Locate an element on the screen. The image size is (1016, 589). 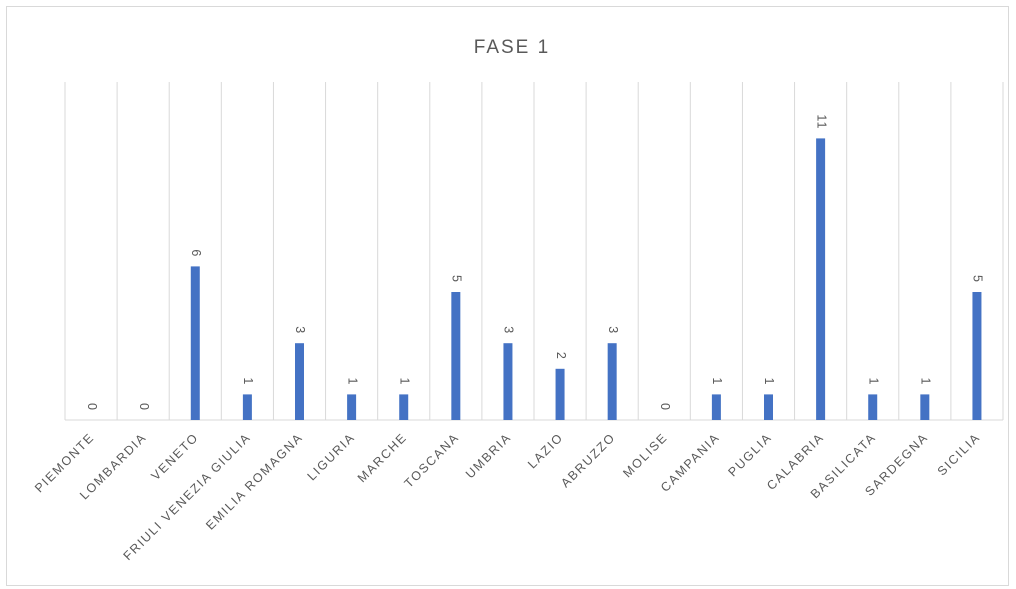
category-label: EMILIA ROMAGNA is located at coordinates (254, 481).